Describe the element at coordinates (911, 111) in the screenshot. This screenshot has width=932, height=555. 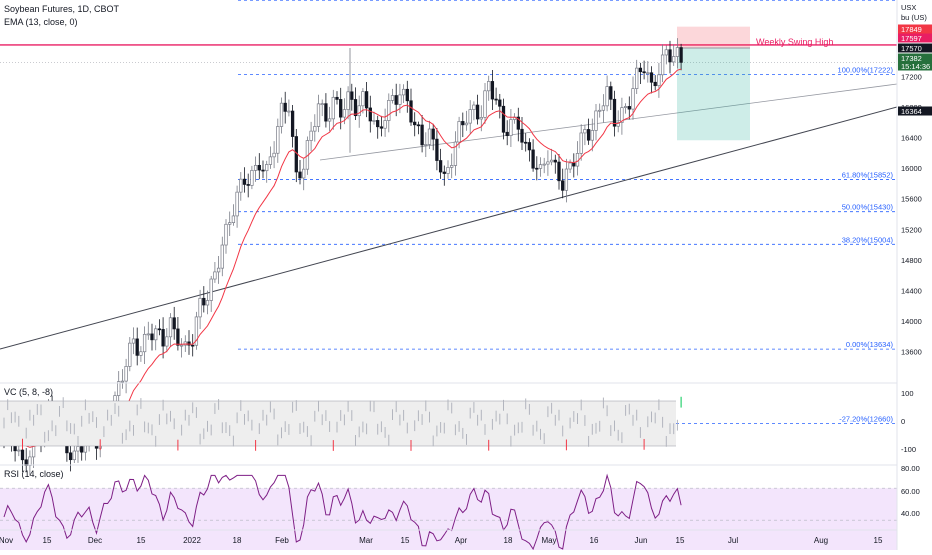
I see `price-badge-label: 16364` at that location.